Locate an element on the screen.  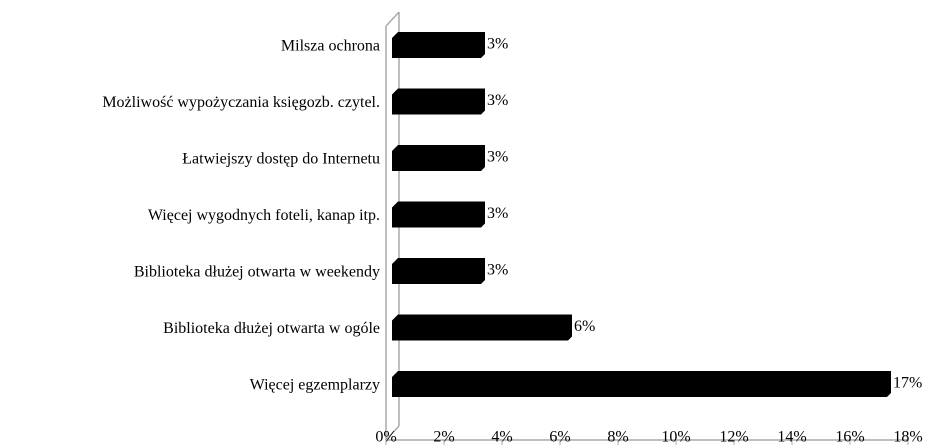
x-tick-label: 4% is located at coordinates (501, 437).